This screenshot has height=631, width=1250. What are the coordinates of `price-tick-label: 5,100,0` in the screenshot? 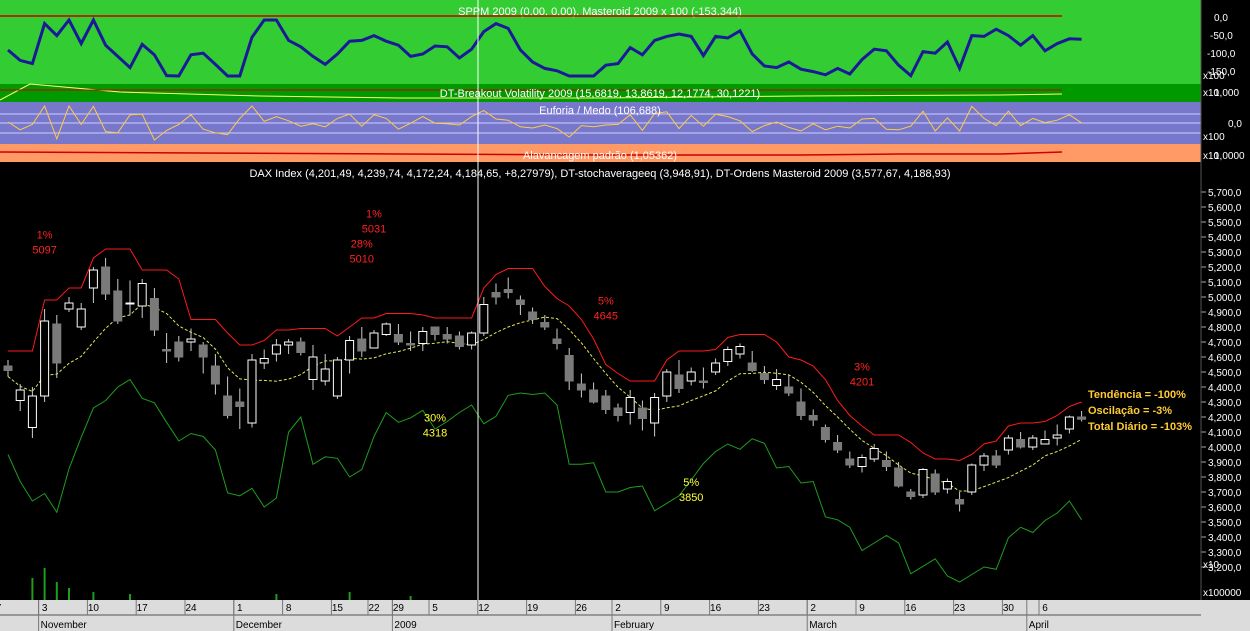 It's located at (1225, 283).